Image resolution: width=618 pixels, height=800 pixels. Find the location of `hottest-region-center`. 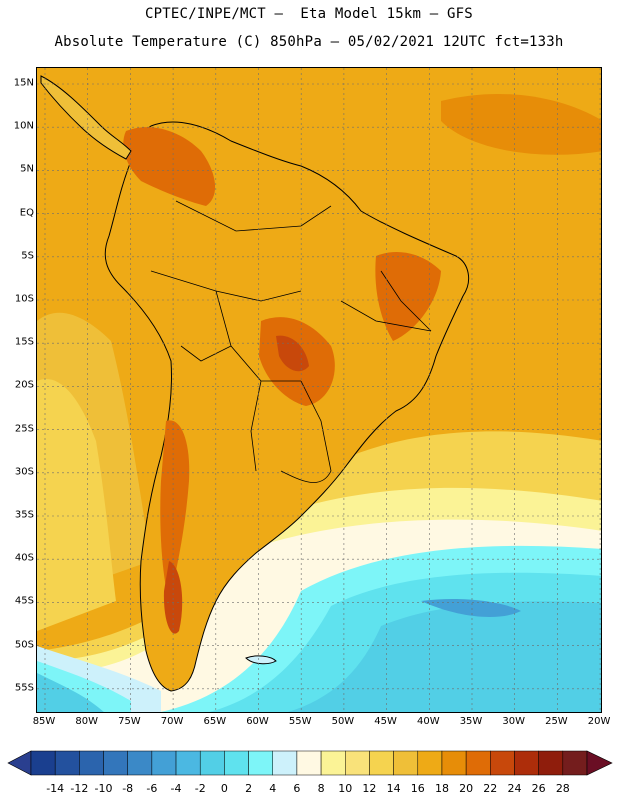

hottest-region-center is located at coordinates (292, 353).